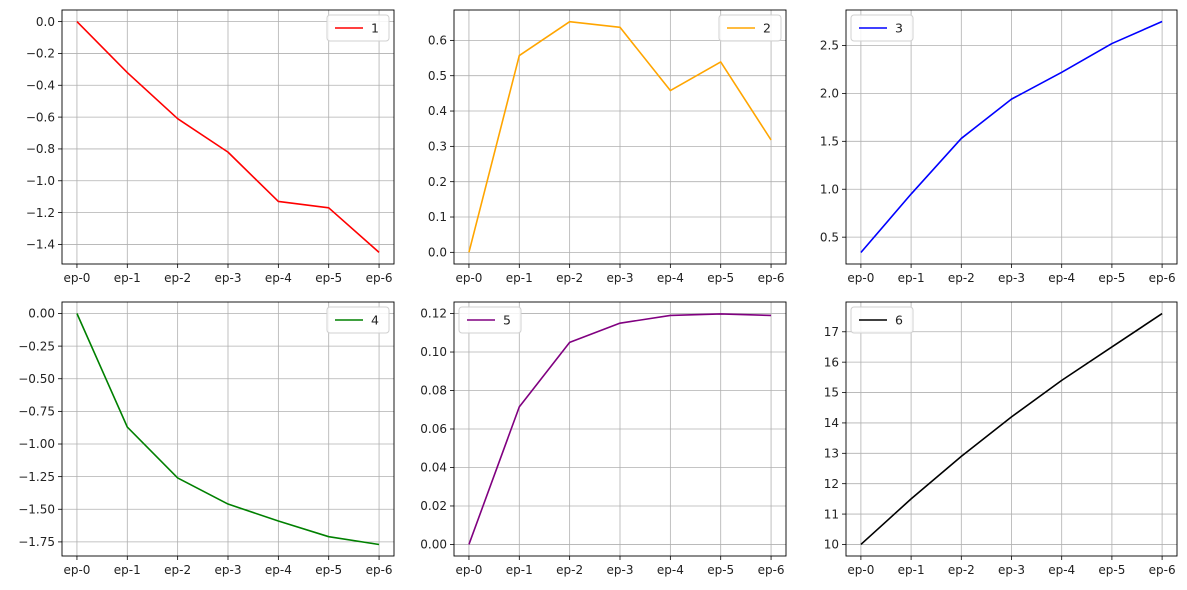 This screenshot has height=590, width=1187. What do you see at coordinates (831, 514) in the screenshot?
I see `y-tick-label: 11` at bounding box center [831, 514].